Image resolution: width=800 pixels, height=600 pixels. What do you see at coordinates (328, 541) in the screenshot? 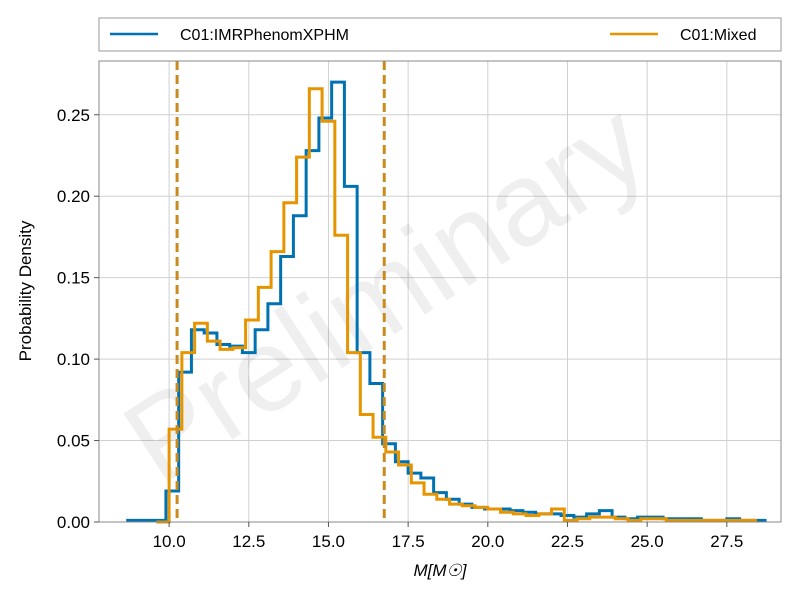
I see `x-tick-label: 15.0` at bounding box center [328, 541].